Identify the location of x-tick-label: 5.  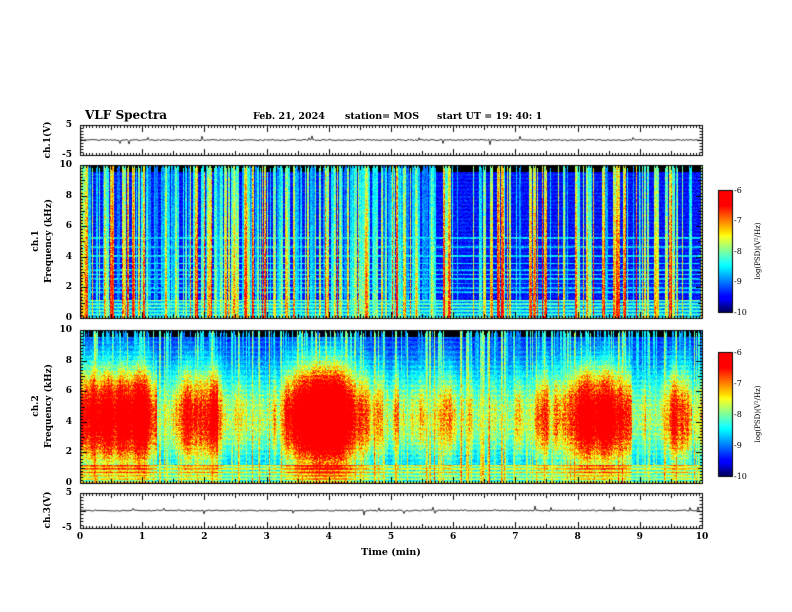
(391, 537).